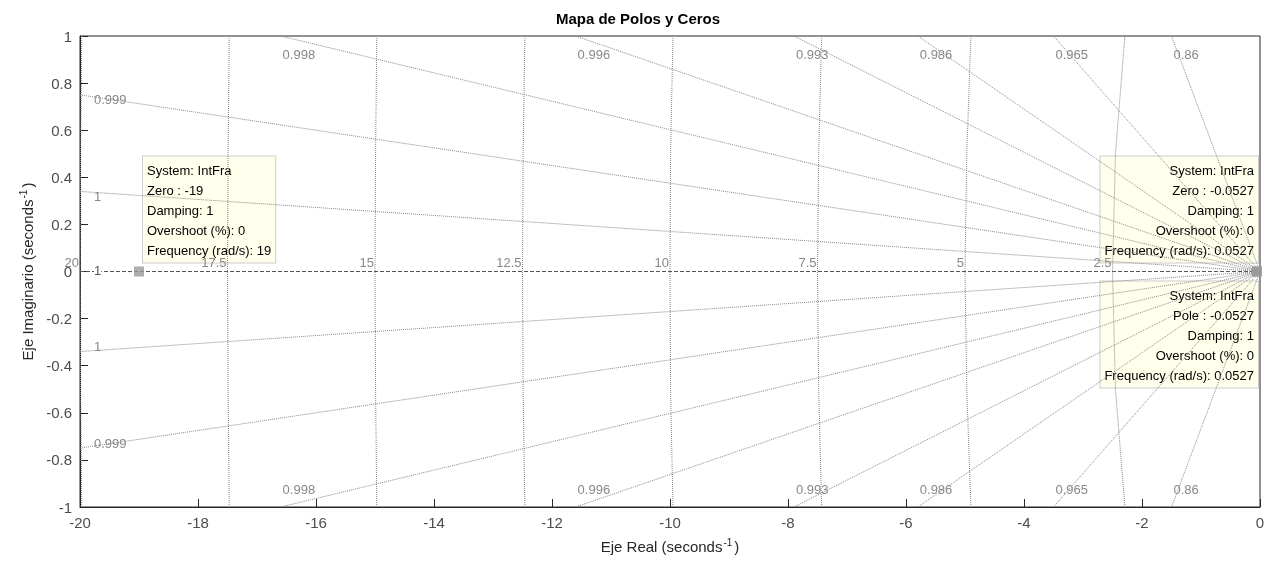 The height and width of the screenshot is (575, 1276). I want to click on series-label: 10, so click(661, 262).